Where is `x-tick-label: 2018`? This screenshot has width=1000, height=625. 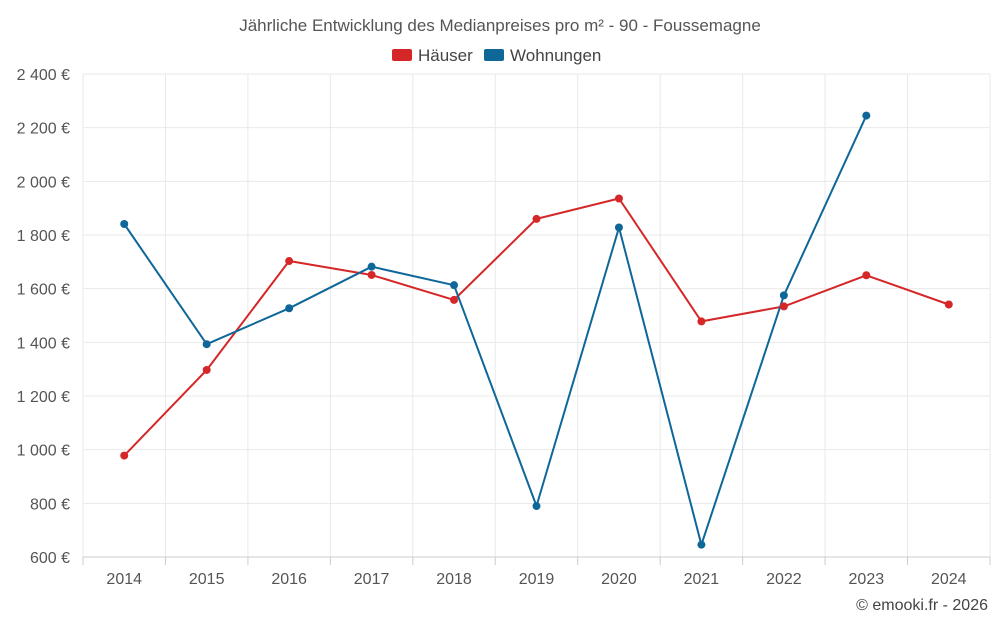
x-tick-label: 2018 is located at coordinates (454, 579).